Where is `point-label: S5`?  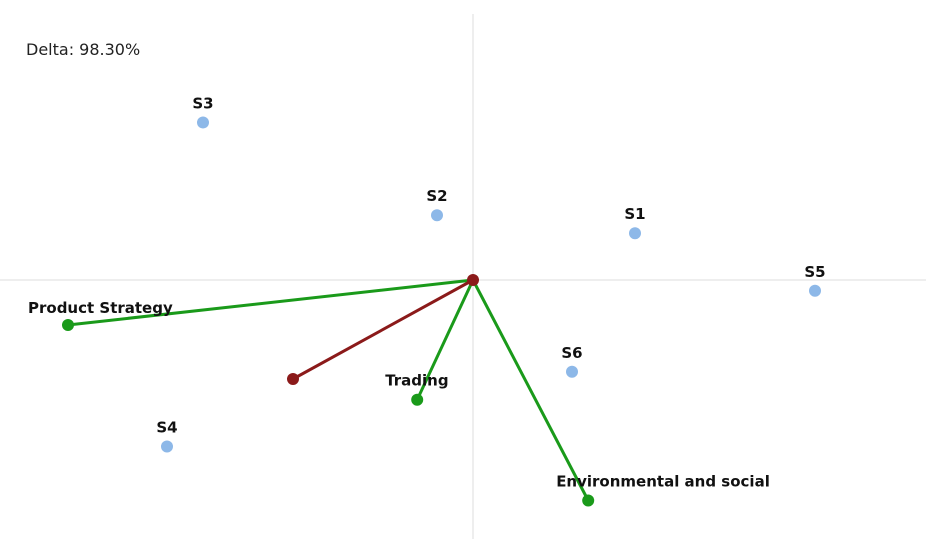 point-label: S5 is located at coordinates (814, 272).